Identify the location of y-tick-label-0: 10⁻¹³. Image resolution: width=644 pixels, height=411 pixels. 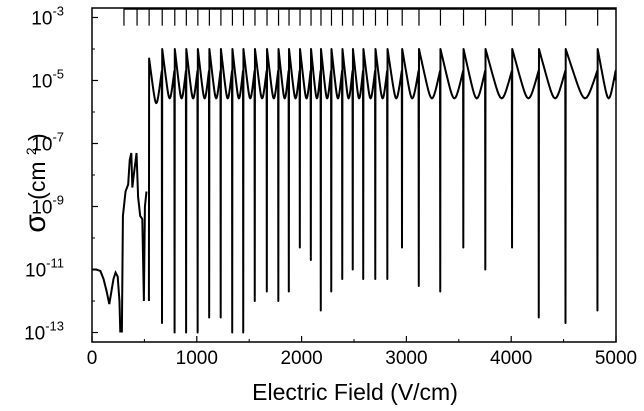
(44, 332).